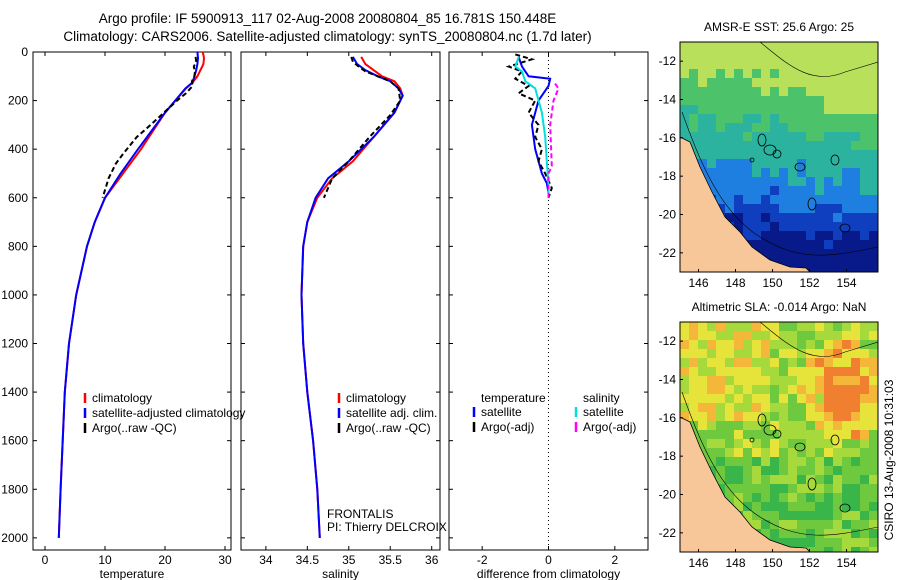 This screenshot has height=580, width=900. What do you see at coordinates (810, 283) in the screenshot?
I see `x-tick-label: 152` at bounding box center [810, 283].